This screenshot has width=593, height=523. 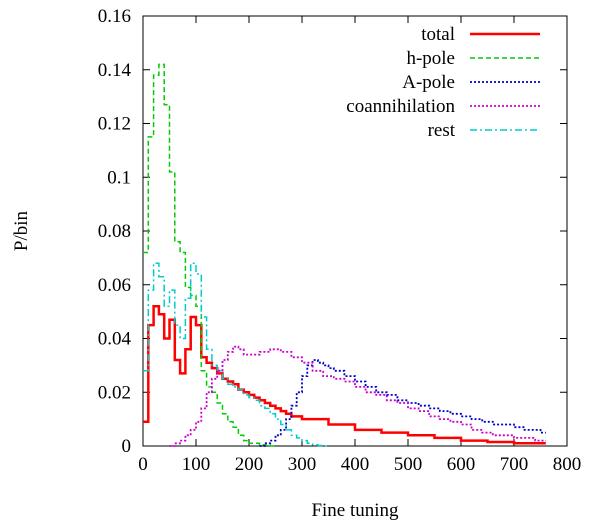 I want to click on x-tick-label-6: 600, so click(x=461, y=464).